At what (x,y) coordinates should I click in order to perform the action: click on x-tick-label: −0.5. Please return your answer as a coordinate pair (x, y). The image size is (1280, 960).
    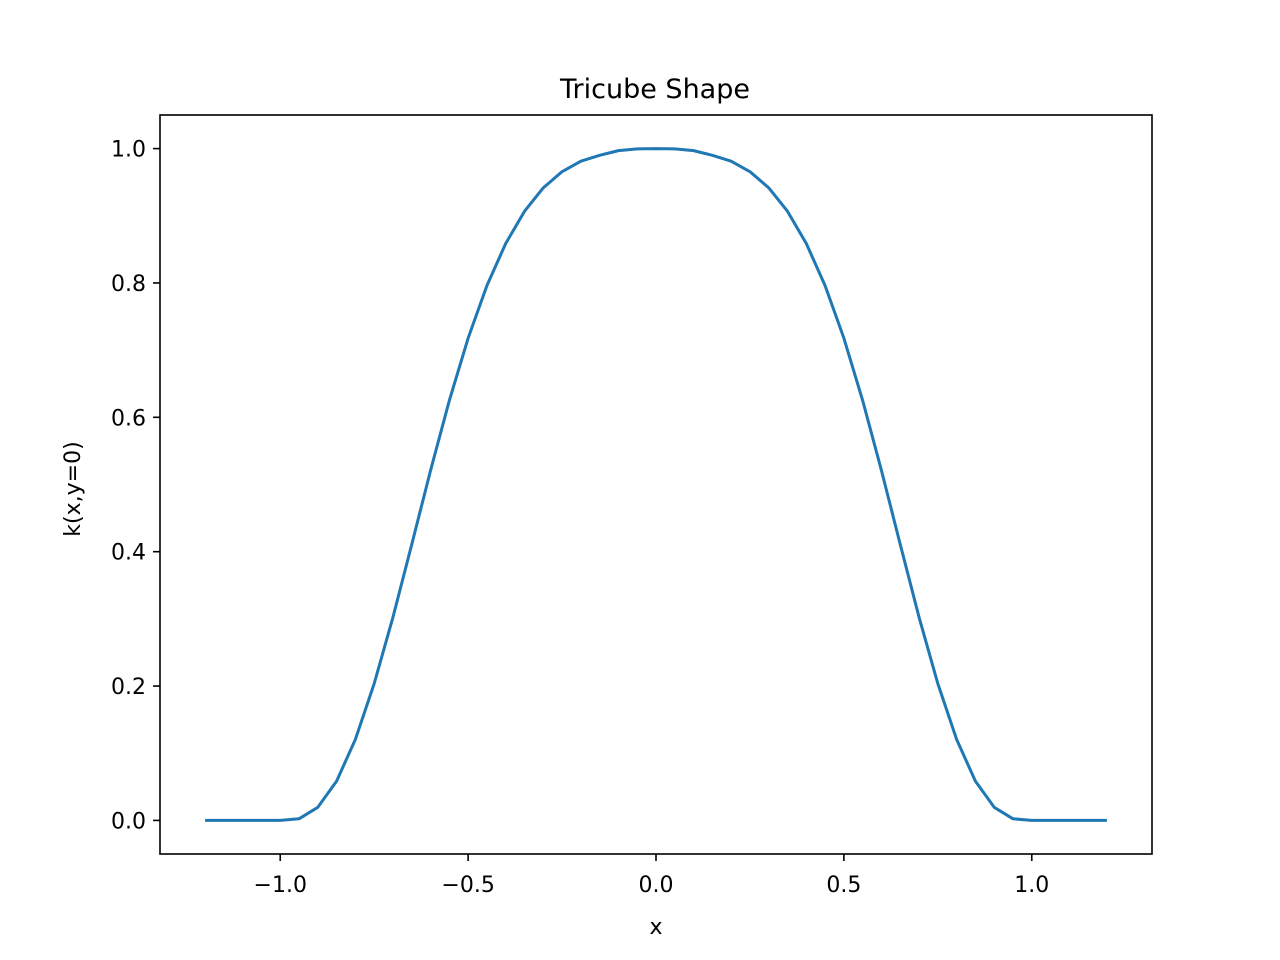
    Looking at the image, I should click on (467, 885).